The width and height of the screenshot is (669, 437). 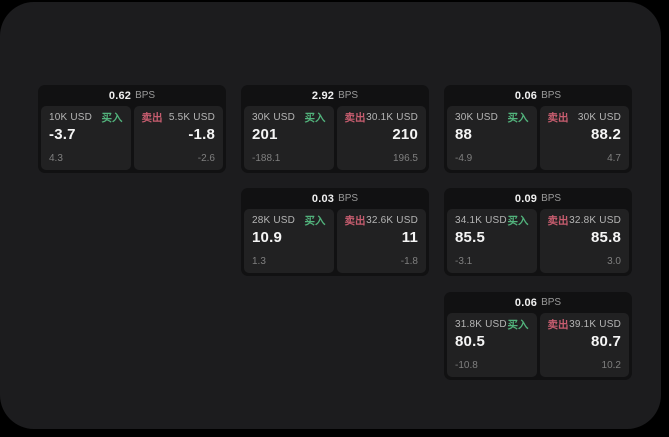 What do you see at coordinates (289, 241) in the screenshot?
I see `buy-tile: 28K USD 买入 10.9 1.3` at bounding box center [289, 241].